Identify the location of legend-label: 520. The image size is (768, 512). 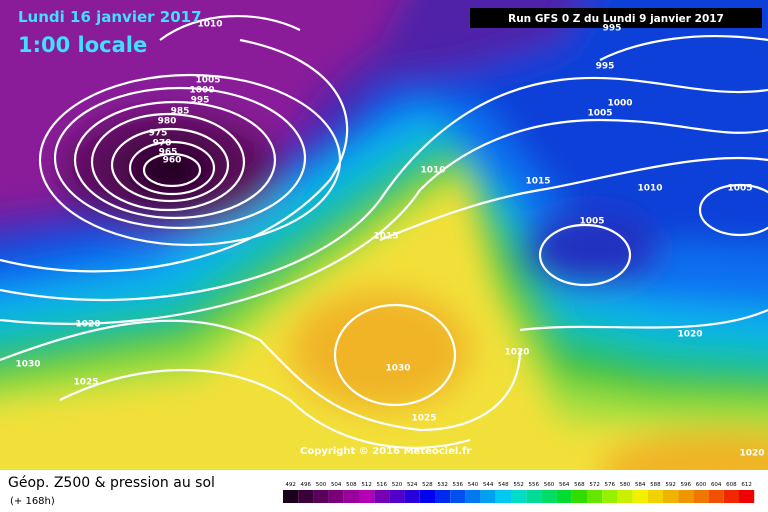
(397, 485).